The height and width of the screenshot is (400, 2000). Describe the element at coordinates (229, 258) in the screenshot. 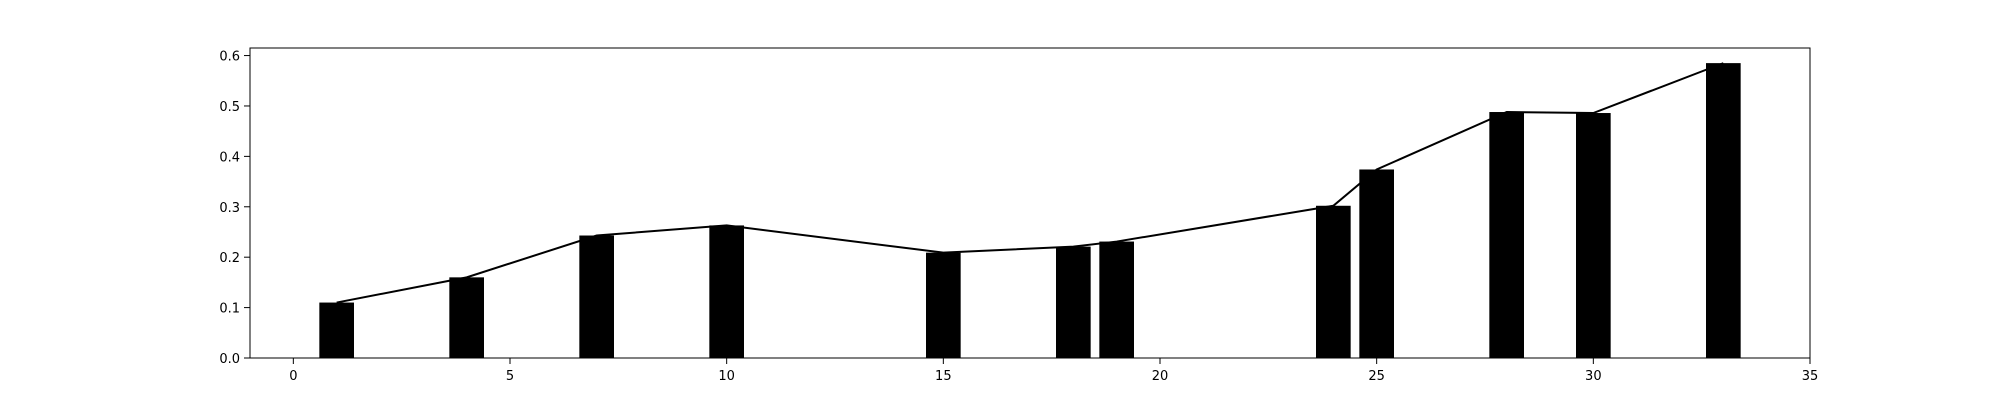

I see `y-tick-label: 0.2` at that location.